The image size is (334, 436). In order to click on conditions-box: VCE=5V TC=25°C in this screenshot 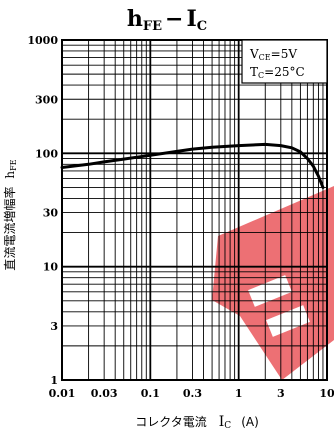, I will do `click(284, 61)`.